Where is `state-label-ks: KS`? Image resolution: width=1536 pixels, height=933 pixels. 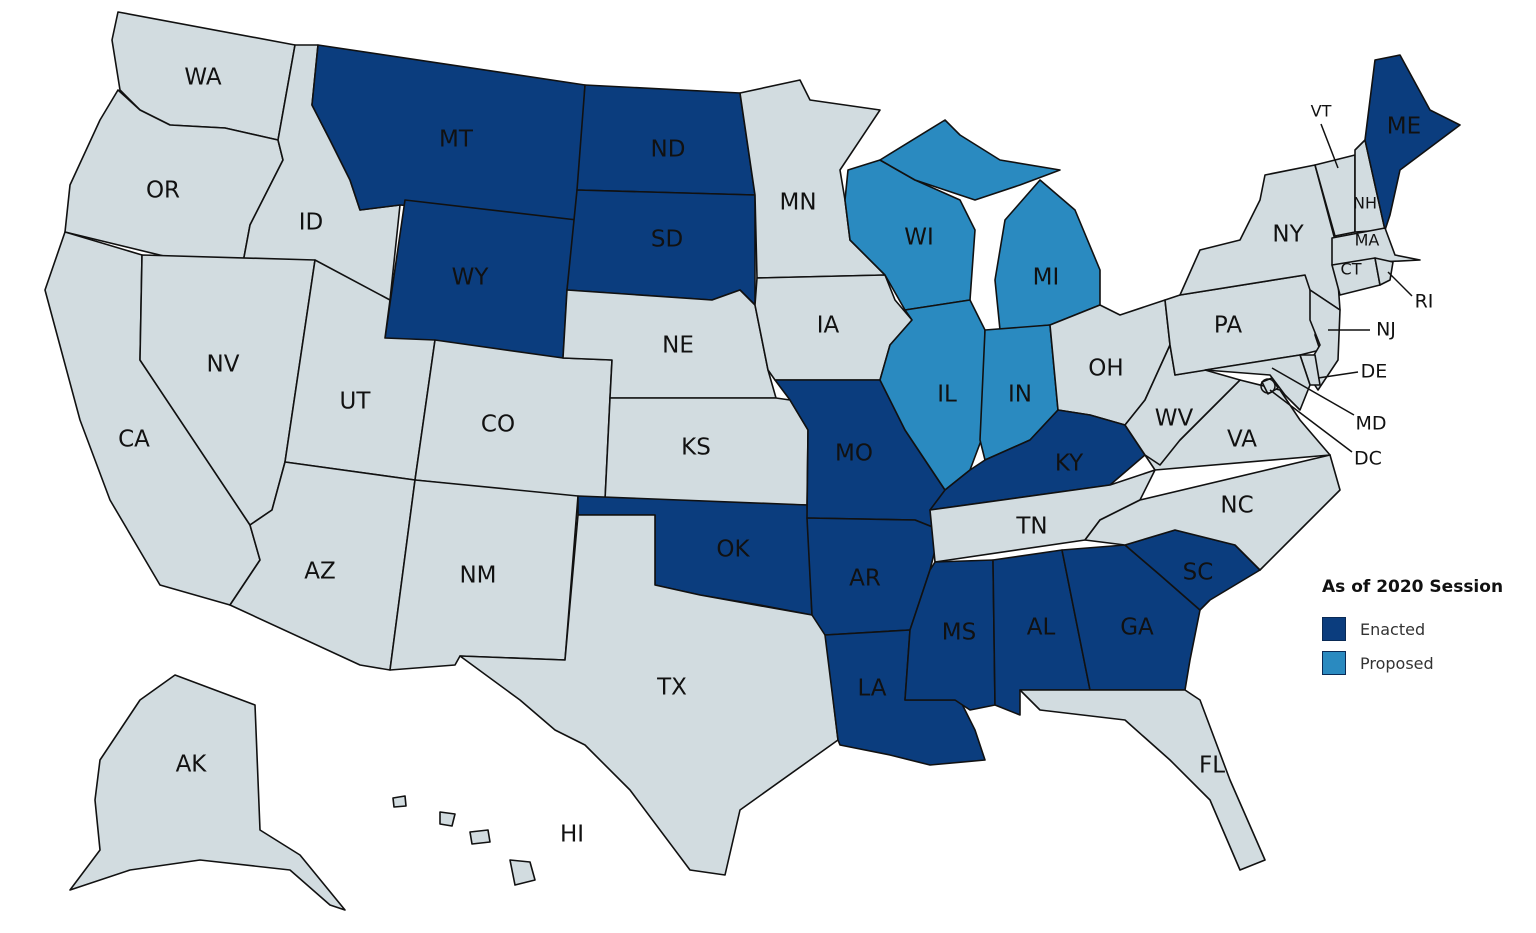
state-label-ks: KS is located at coordinates (696, 448).